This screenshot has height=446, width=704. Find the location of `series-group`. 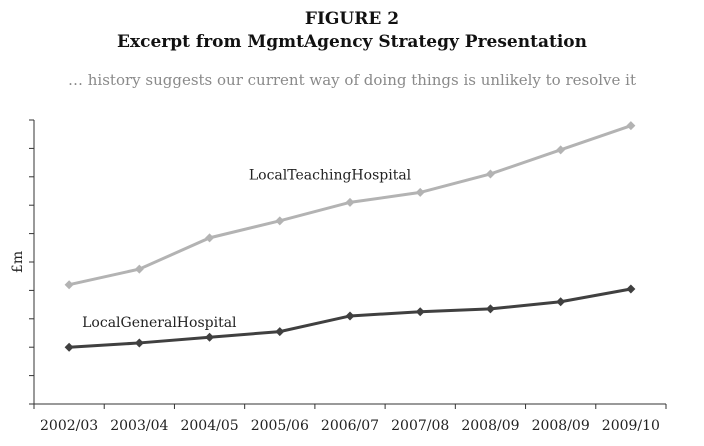

series-group is located at coordinates (350, 318).